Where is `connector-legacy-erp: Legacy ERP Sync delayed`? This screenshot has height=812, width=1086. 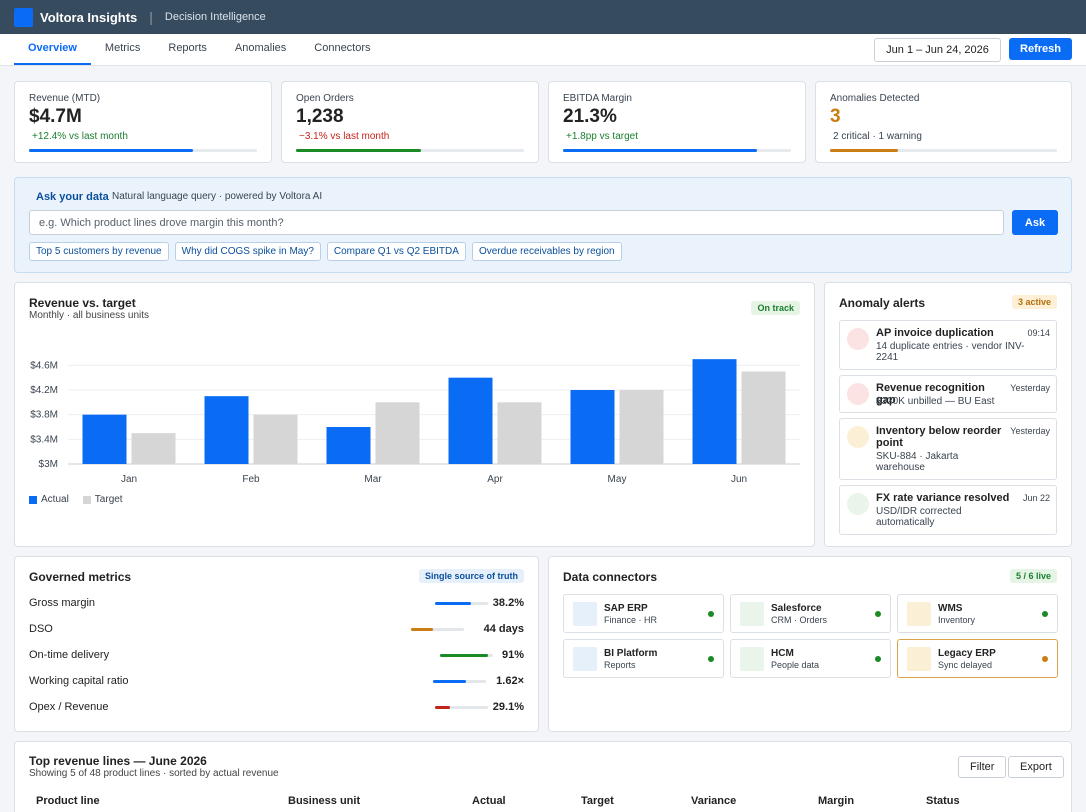 connector-legacy-erp: Legacy ERP Sync delayed is located at coordinates (977, 658).